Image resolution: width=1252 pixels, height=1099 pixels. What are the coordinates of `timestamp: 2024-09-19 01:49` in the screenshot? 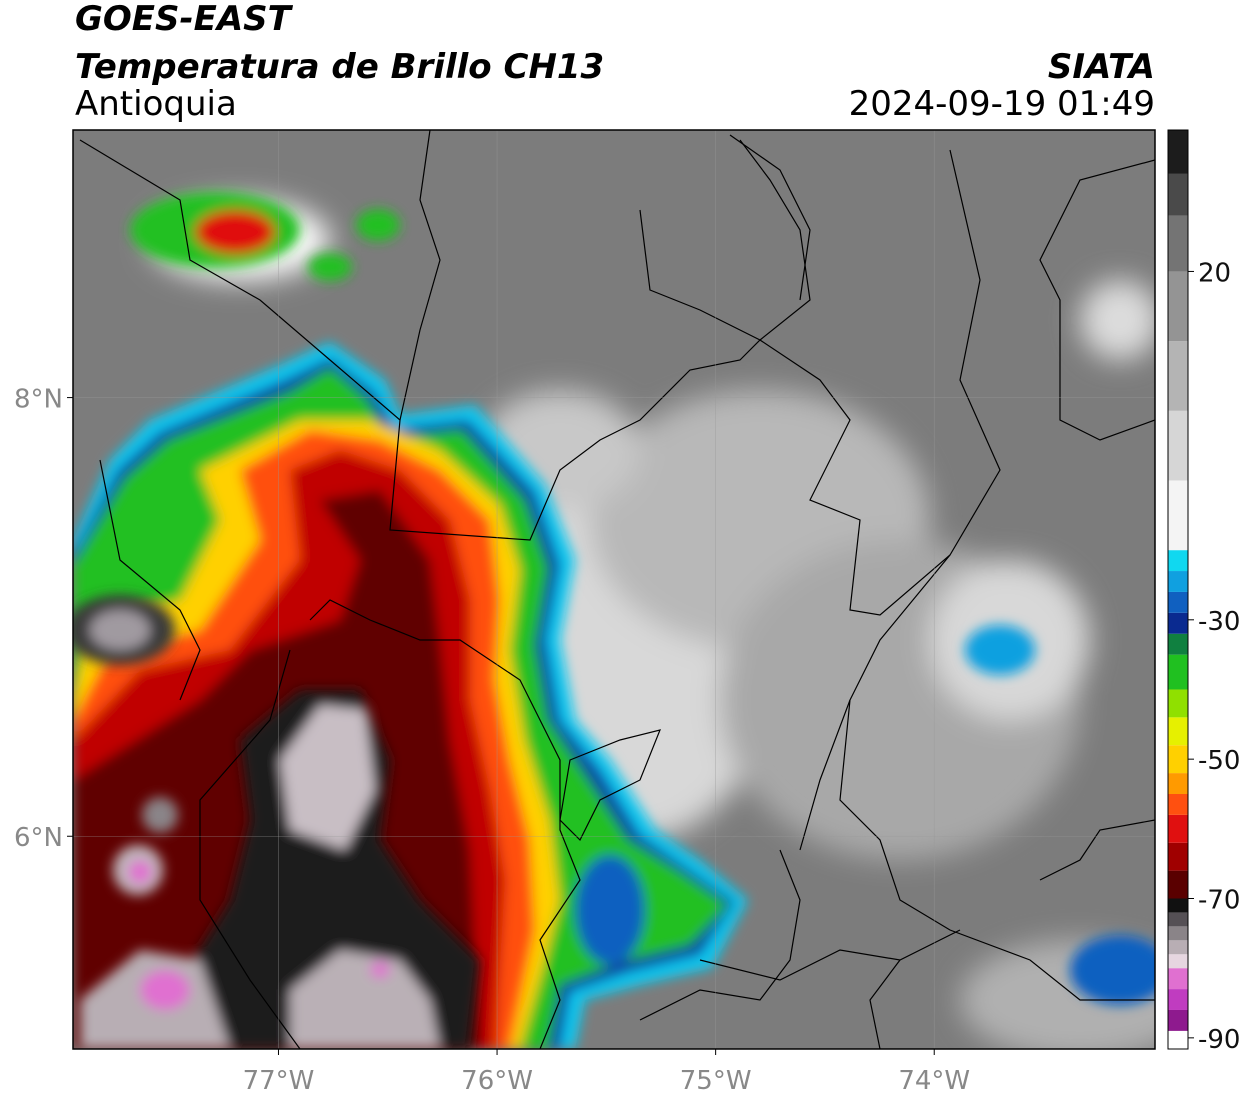 It's located at (1002, 104).